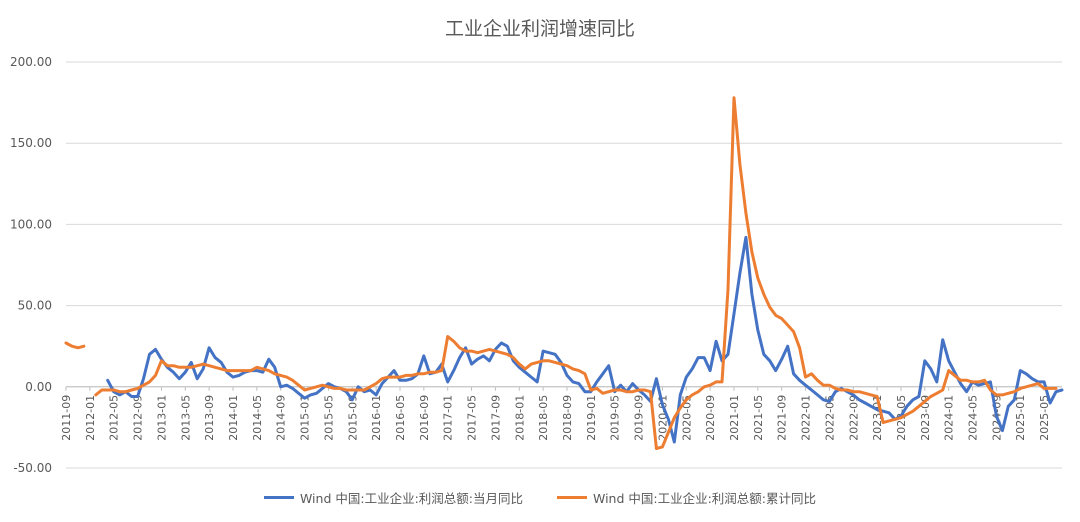  I want to click on x-tick-label: 2021-09, so click(782, 418).